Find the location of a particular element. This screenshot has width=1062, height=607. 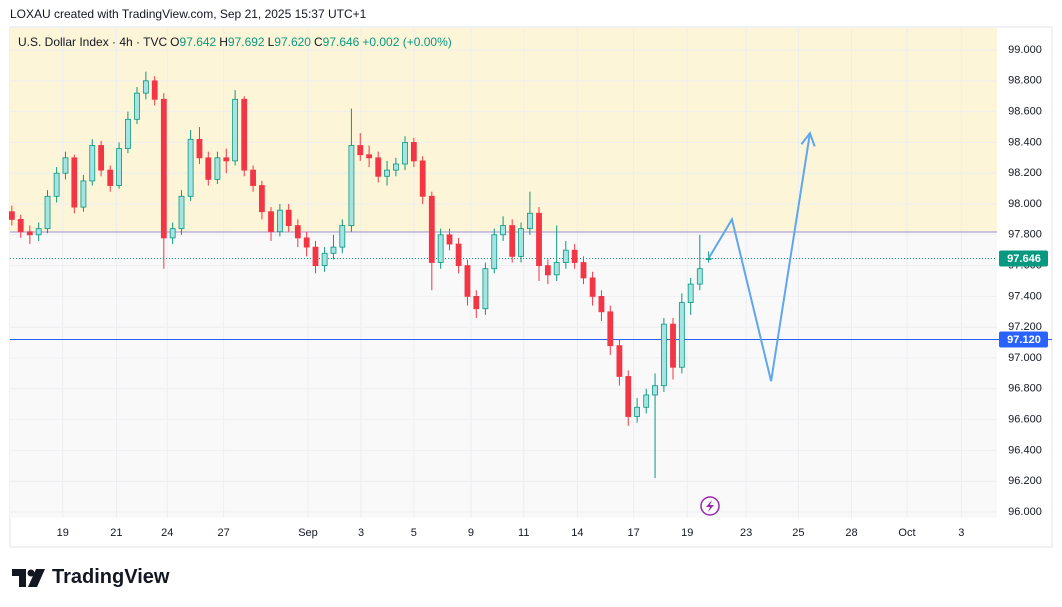

ohlc-value: 97.692 is located at coordinates (246, 42).